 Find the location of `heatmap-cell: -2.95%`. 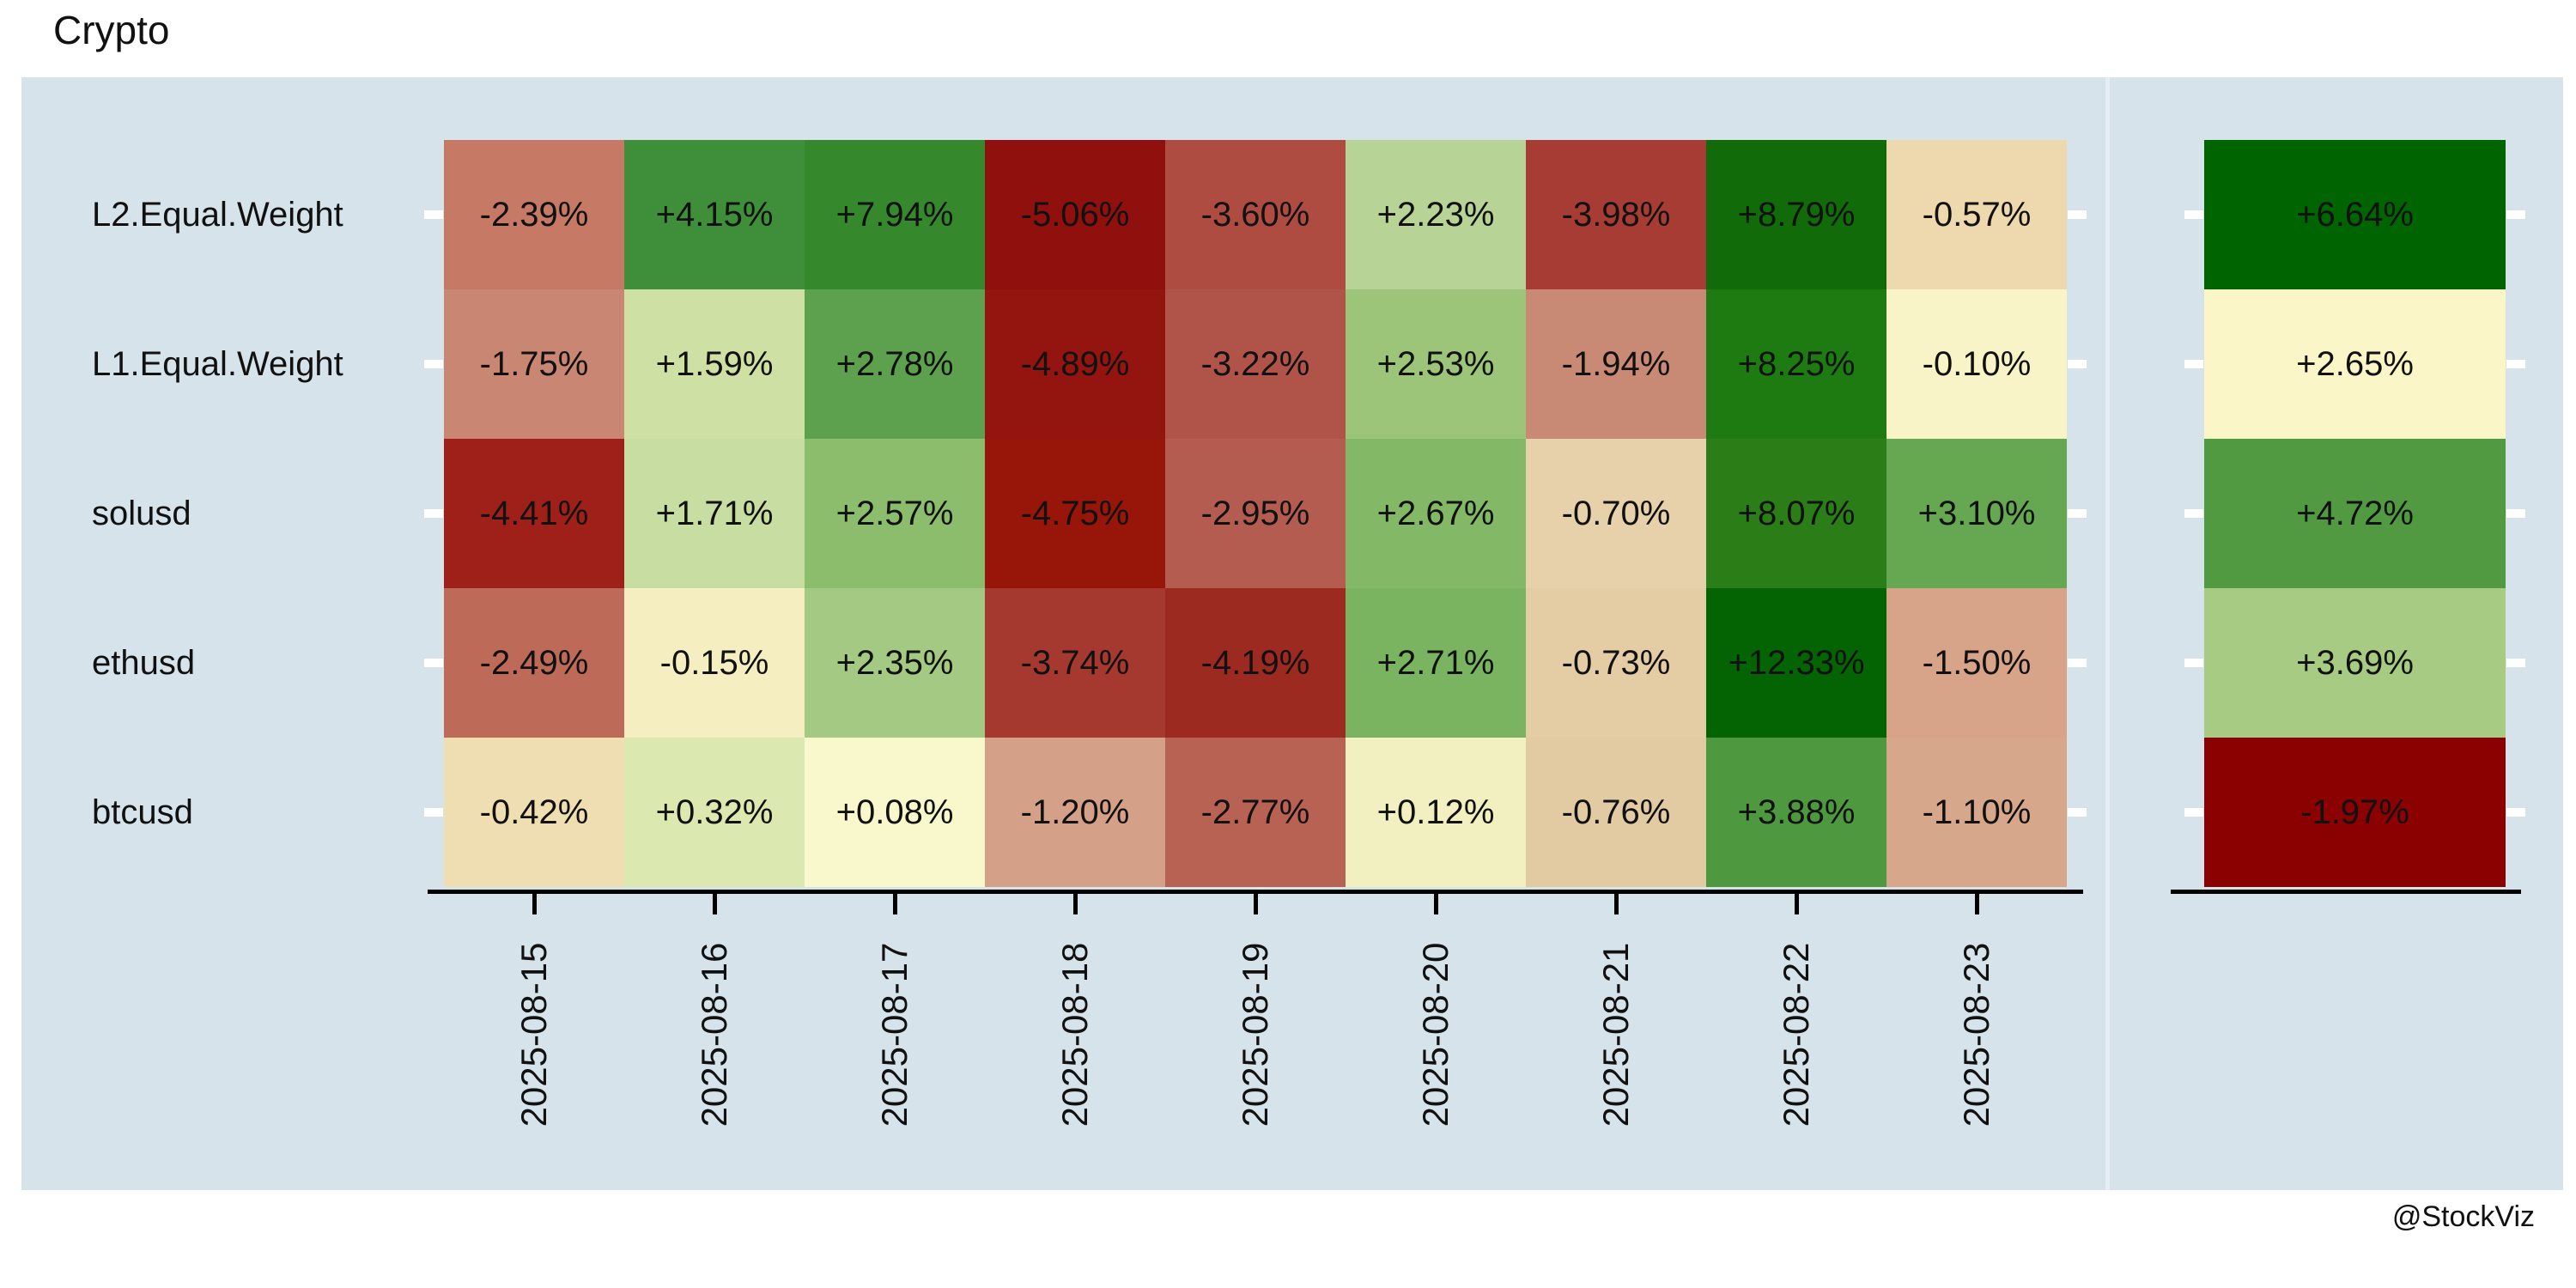

heatmap-cell: -2.95% is located at coordinates (1255, 513).